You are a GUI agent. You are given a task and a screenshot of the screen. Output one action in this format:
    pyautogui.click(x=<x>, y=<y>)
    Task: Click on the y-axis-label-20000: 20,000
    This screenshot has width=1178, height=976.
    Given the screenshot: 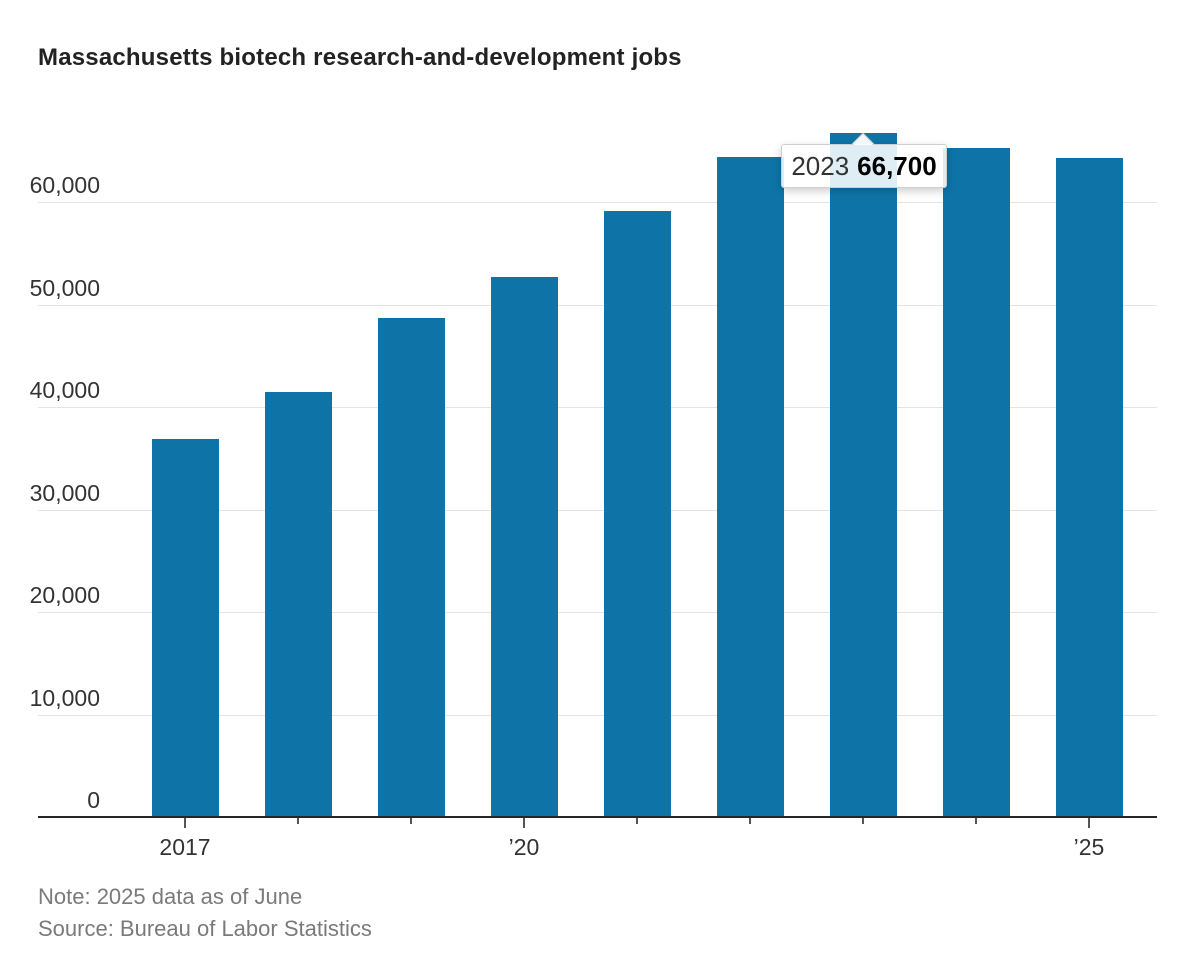 What is the action you would take?
    pyautogui.click(x=64, y=595)
    